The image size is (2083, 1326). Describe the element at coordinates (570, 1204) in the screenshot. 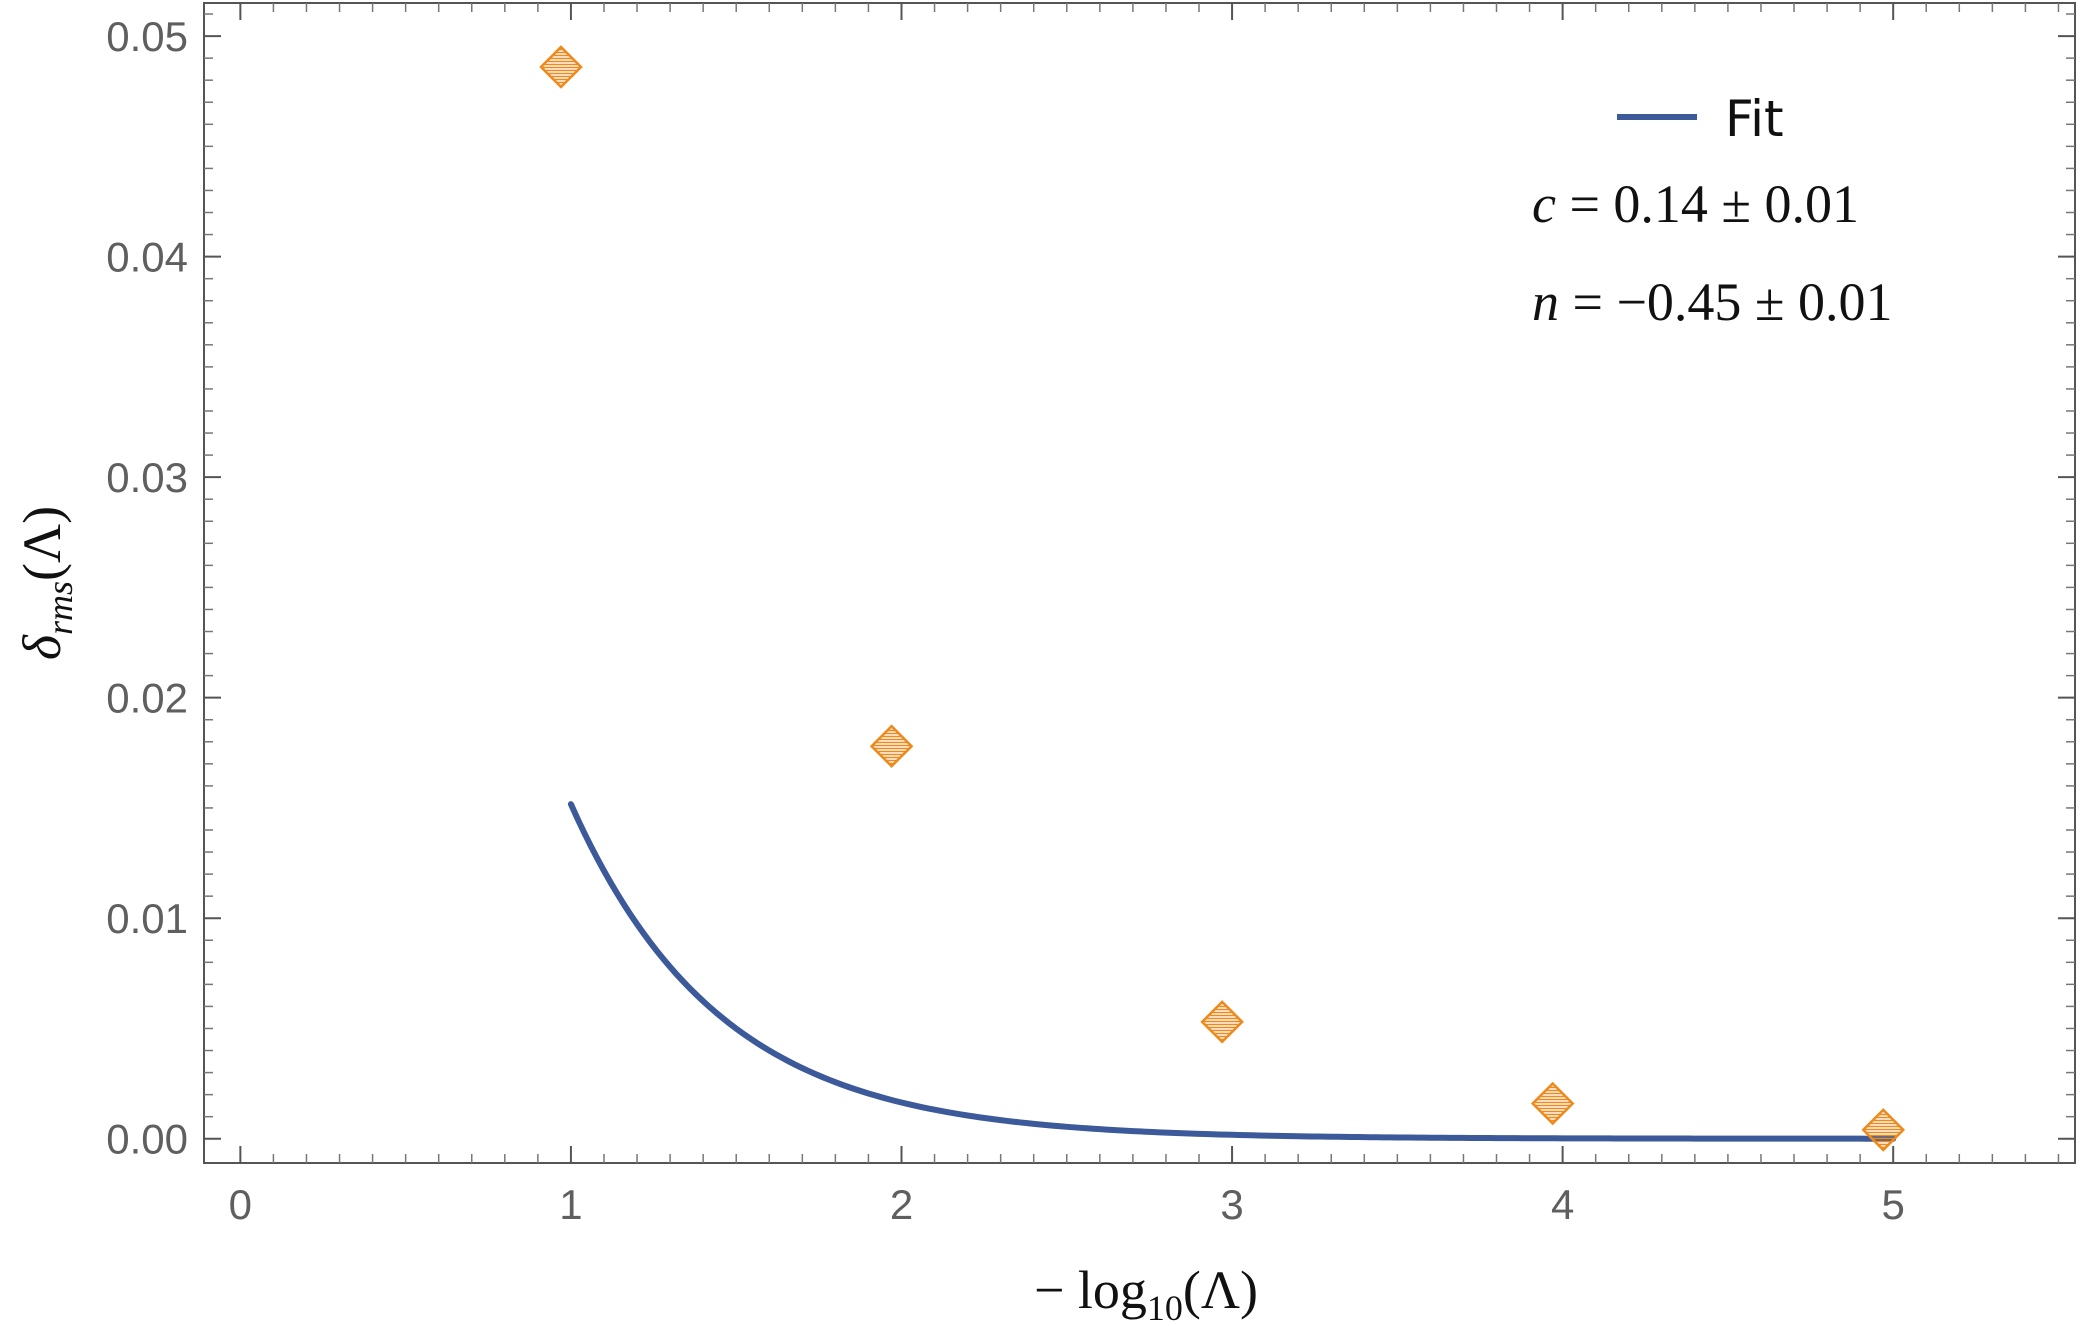

I see `x-tick-label: 1` at that location.